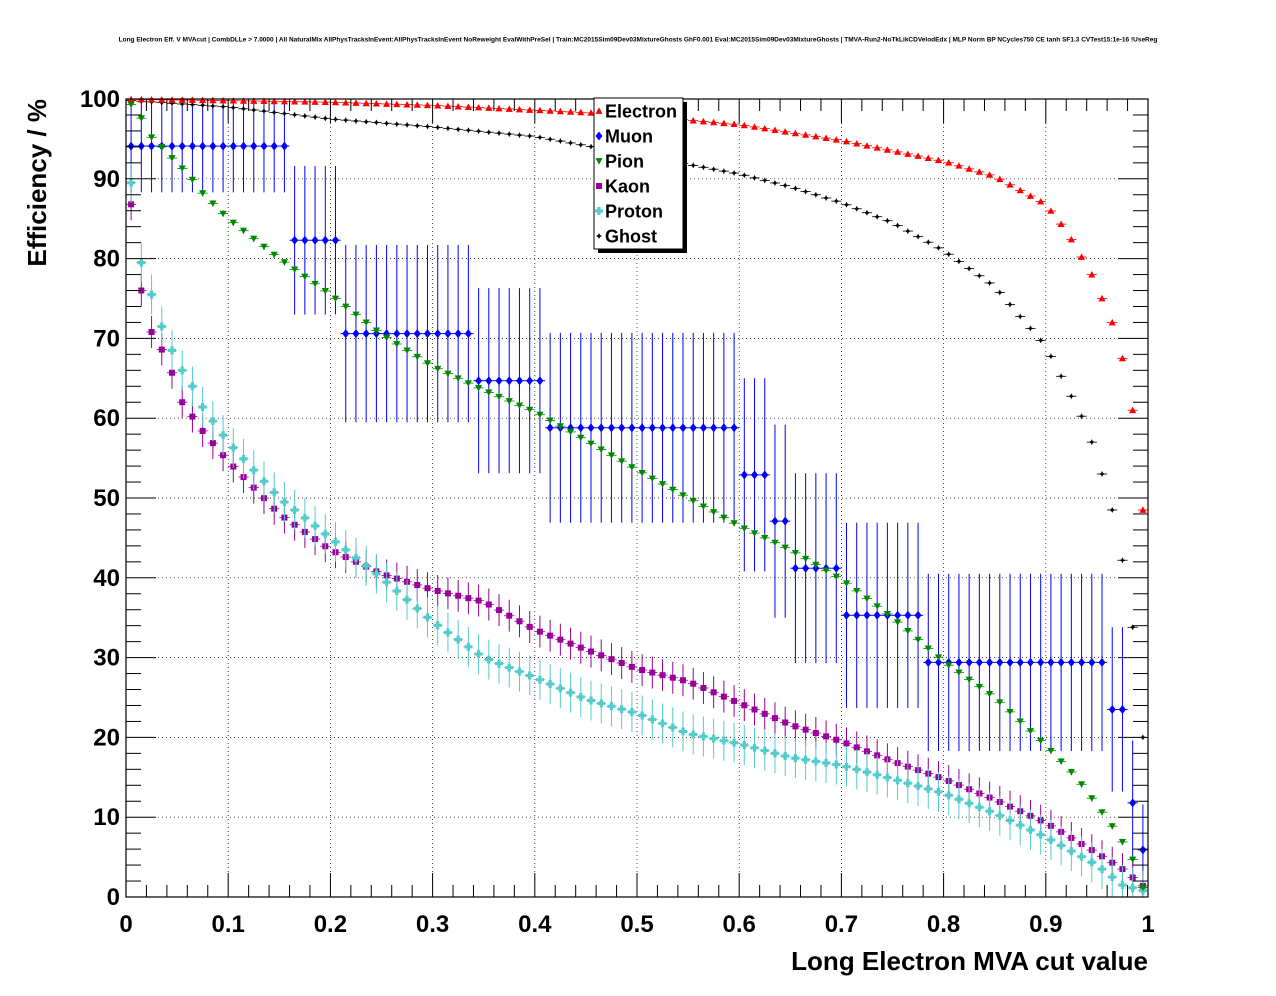 This screenshot has width=1276, height=996. What do you see at coordinates (636, 924) in the screenshot?
I see `x-tick-label: 0.5` at bounding box center [636, 924].